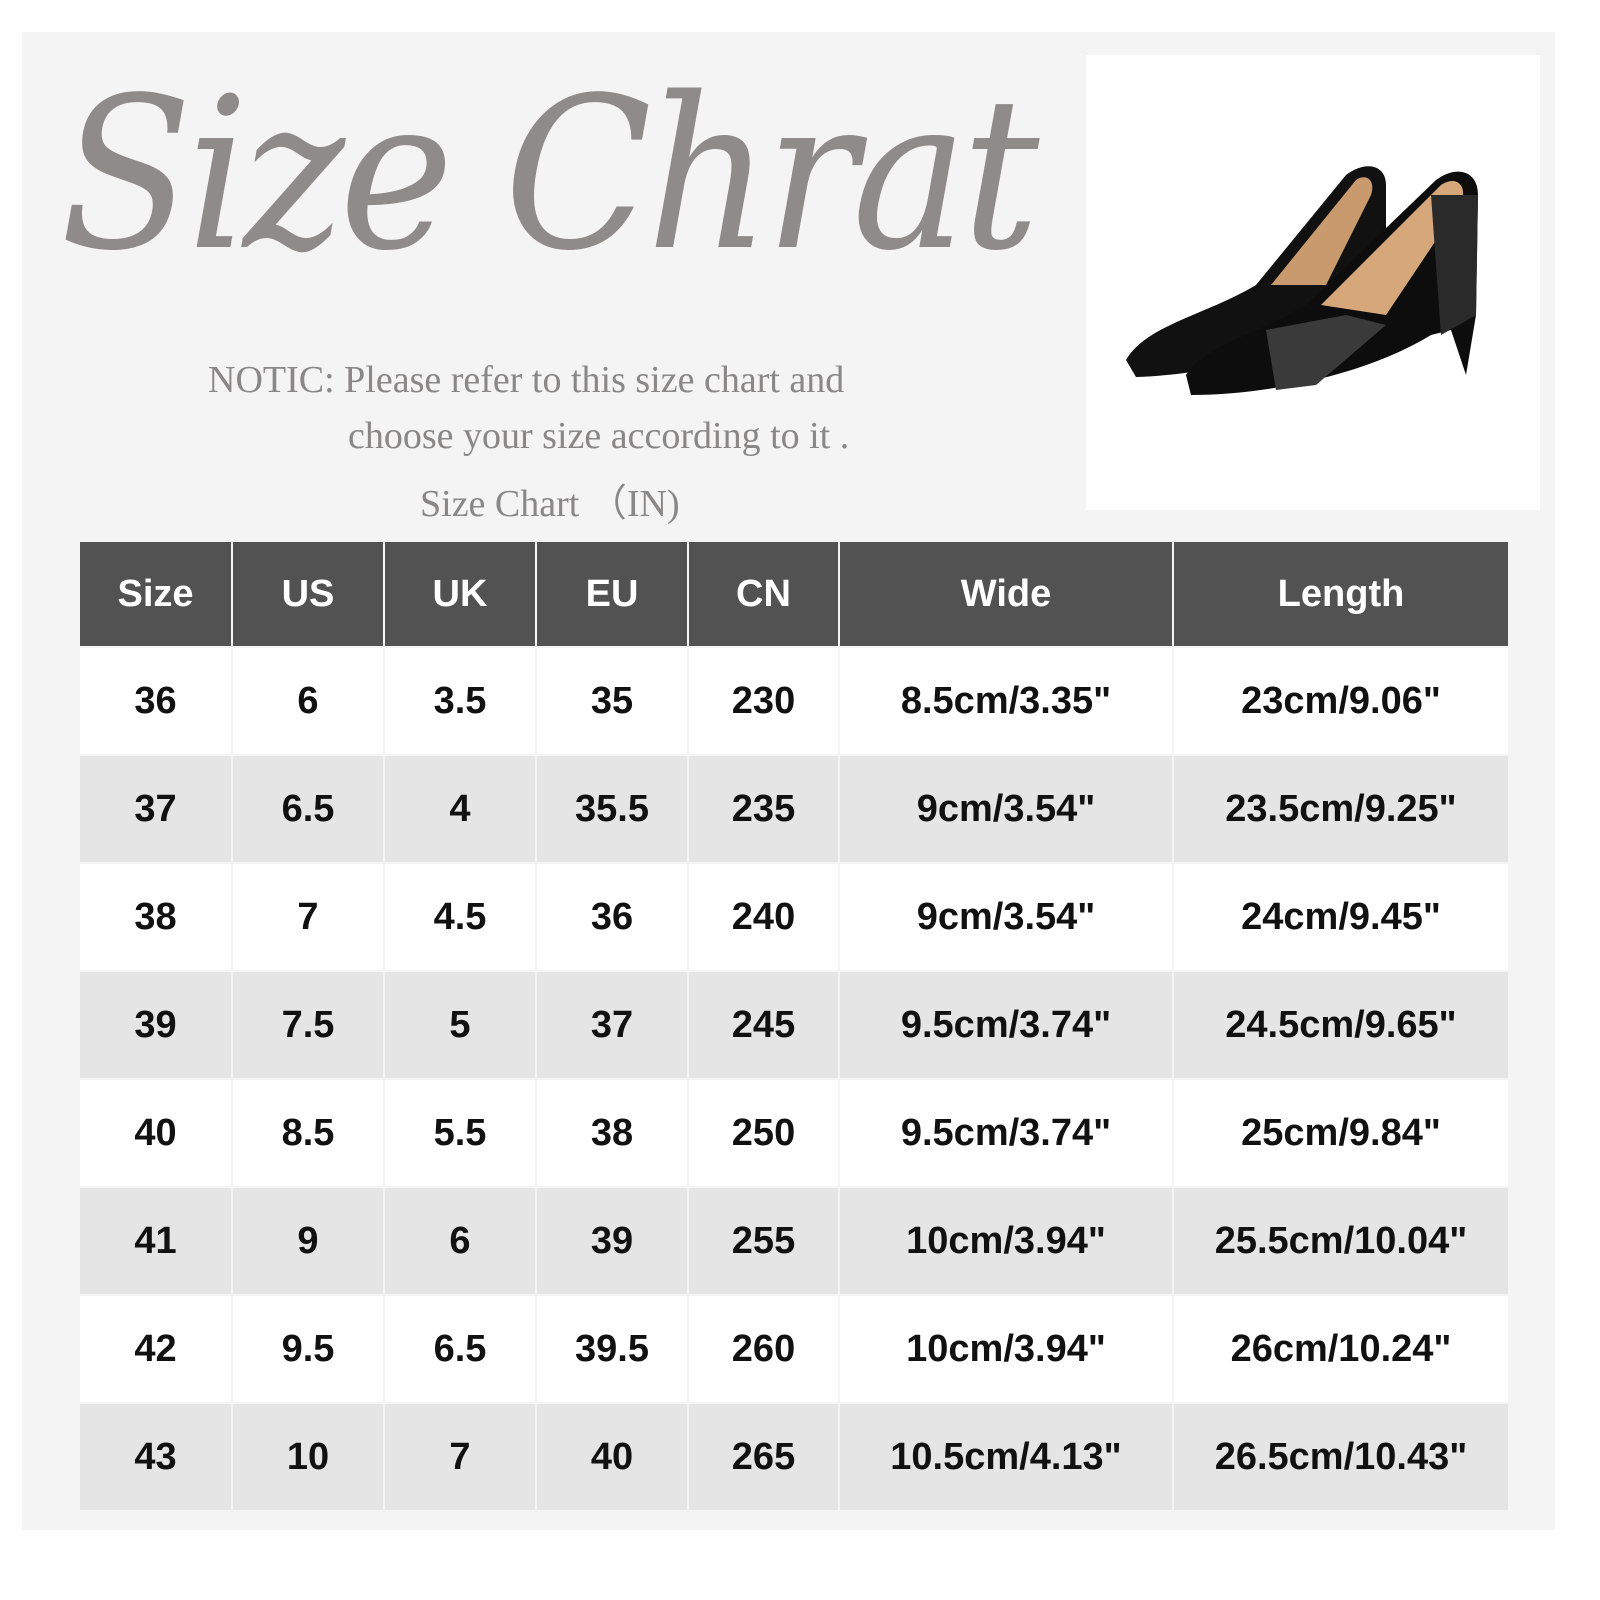 This screenshot has width=1600, height=1600. What do you see at coordinates (612, 594) in the screenshot?
I see `column-header-eu: EU` at bounding box center [612, 594].